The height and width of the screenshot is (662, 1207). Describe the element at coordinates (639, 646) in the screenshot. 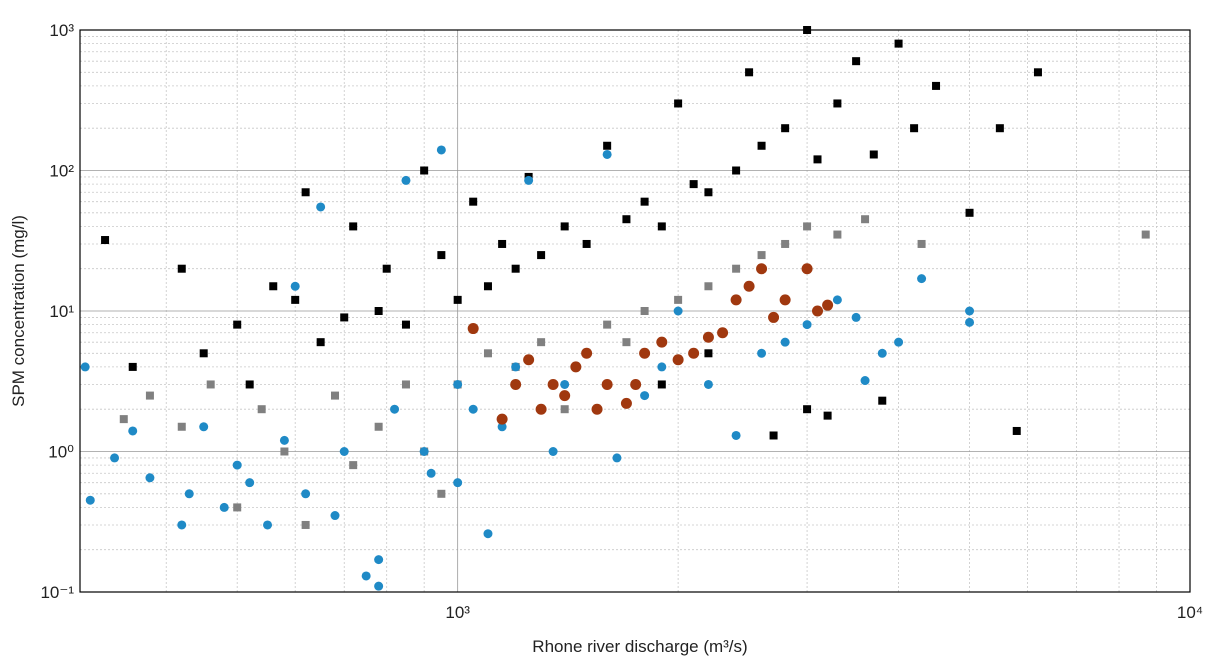

I see `x-axis-label: Rhone river discharge (m³/s)` at that location.